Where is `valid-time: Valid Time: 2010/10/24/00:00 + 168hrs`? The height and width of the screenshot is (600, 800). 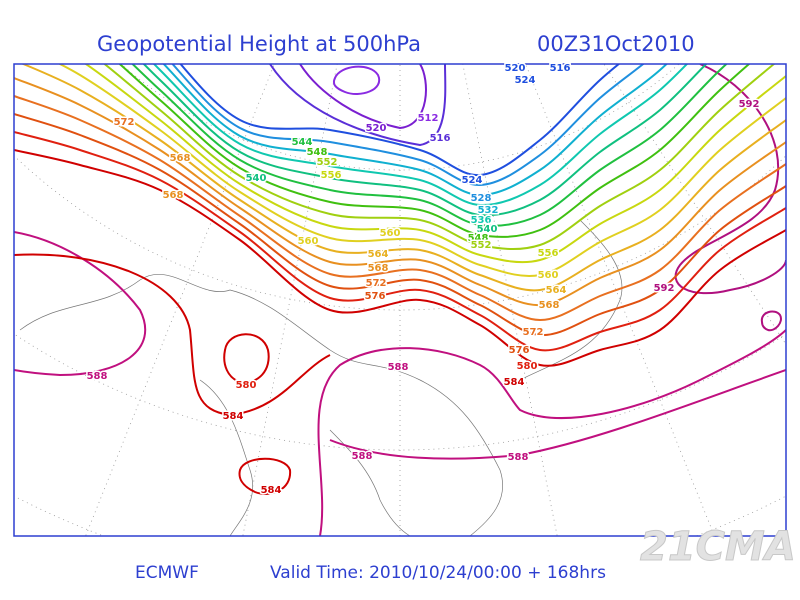
valid-time: Valid Time: 2010/10/24/00:00 + 168hrs is located at coordinates (438, 573).